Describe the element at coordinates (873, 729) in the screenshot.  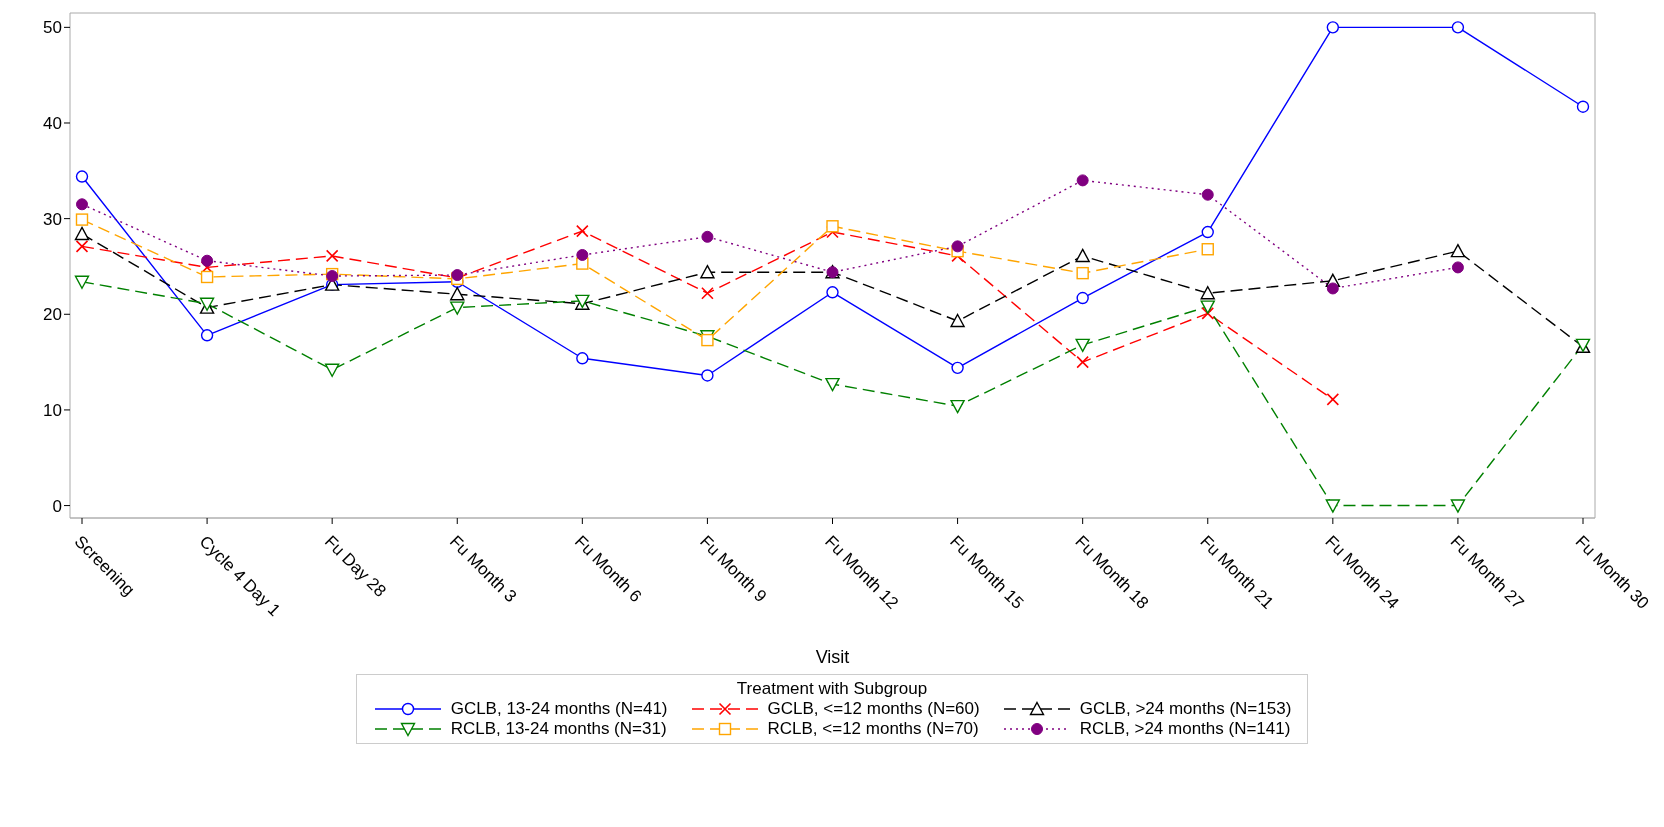
I see `legend-label: RCLB, <=12 months (N=70)` at that location.